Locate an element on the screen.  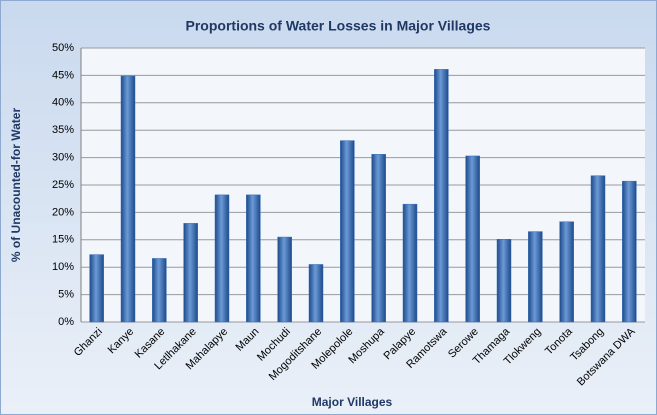
y-axis-title: % of Unacounted-for Water is located at coordinates (16, 185).